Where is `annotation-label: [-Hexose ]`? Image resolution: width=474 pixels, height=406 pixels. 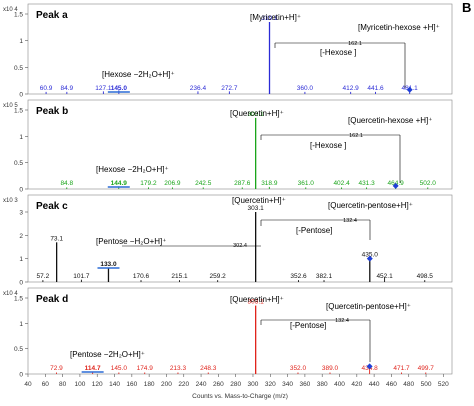
annotation-label: [-Hexose ] is located at coordinates (328, 145).